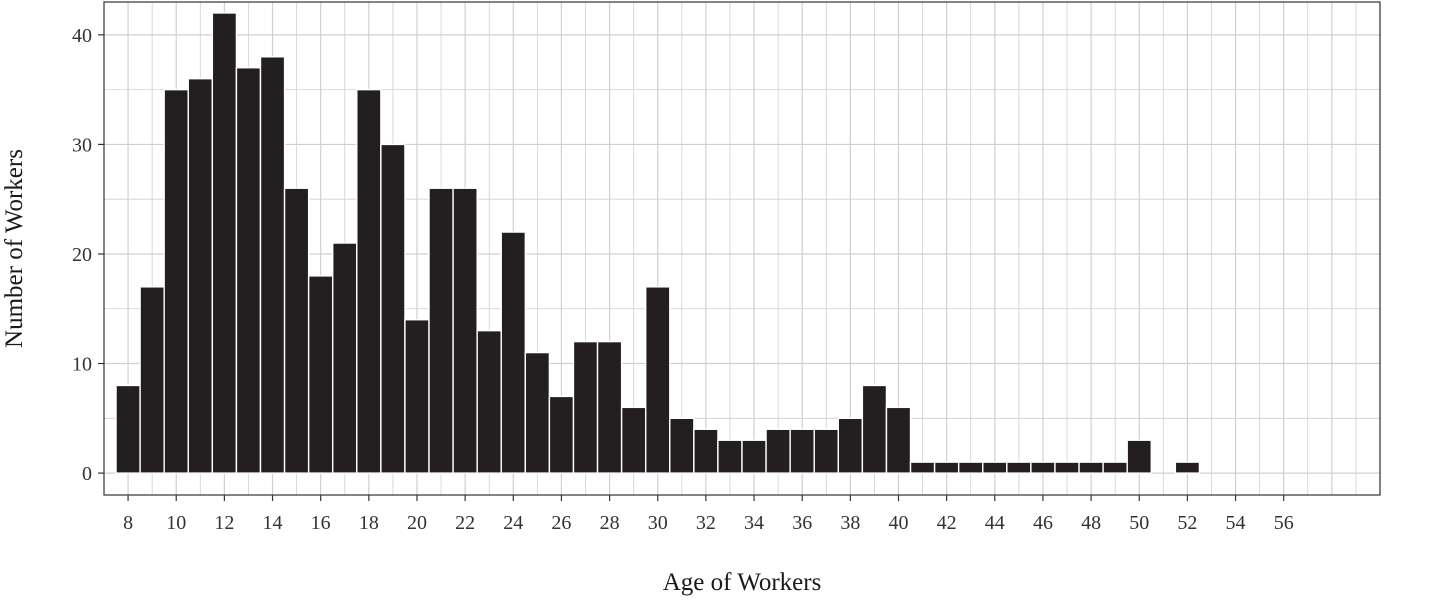  What do you see at coordinates (1187, 523) in the screenshot?
I see `x-tick-label: 52` at bounding box center [1187, 523].